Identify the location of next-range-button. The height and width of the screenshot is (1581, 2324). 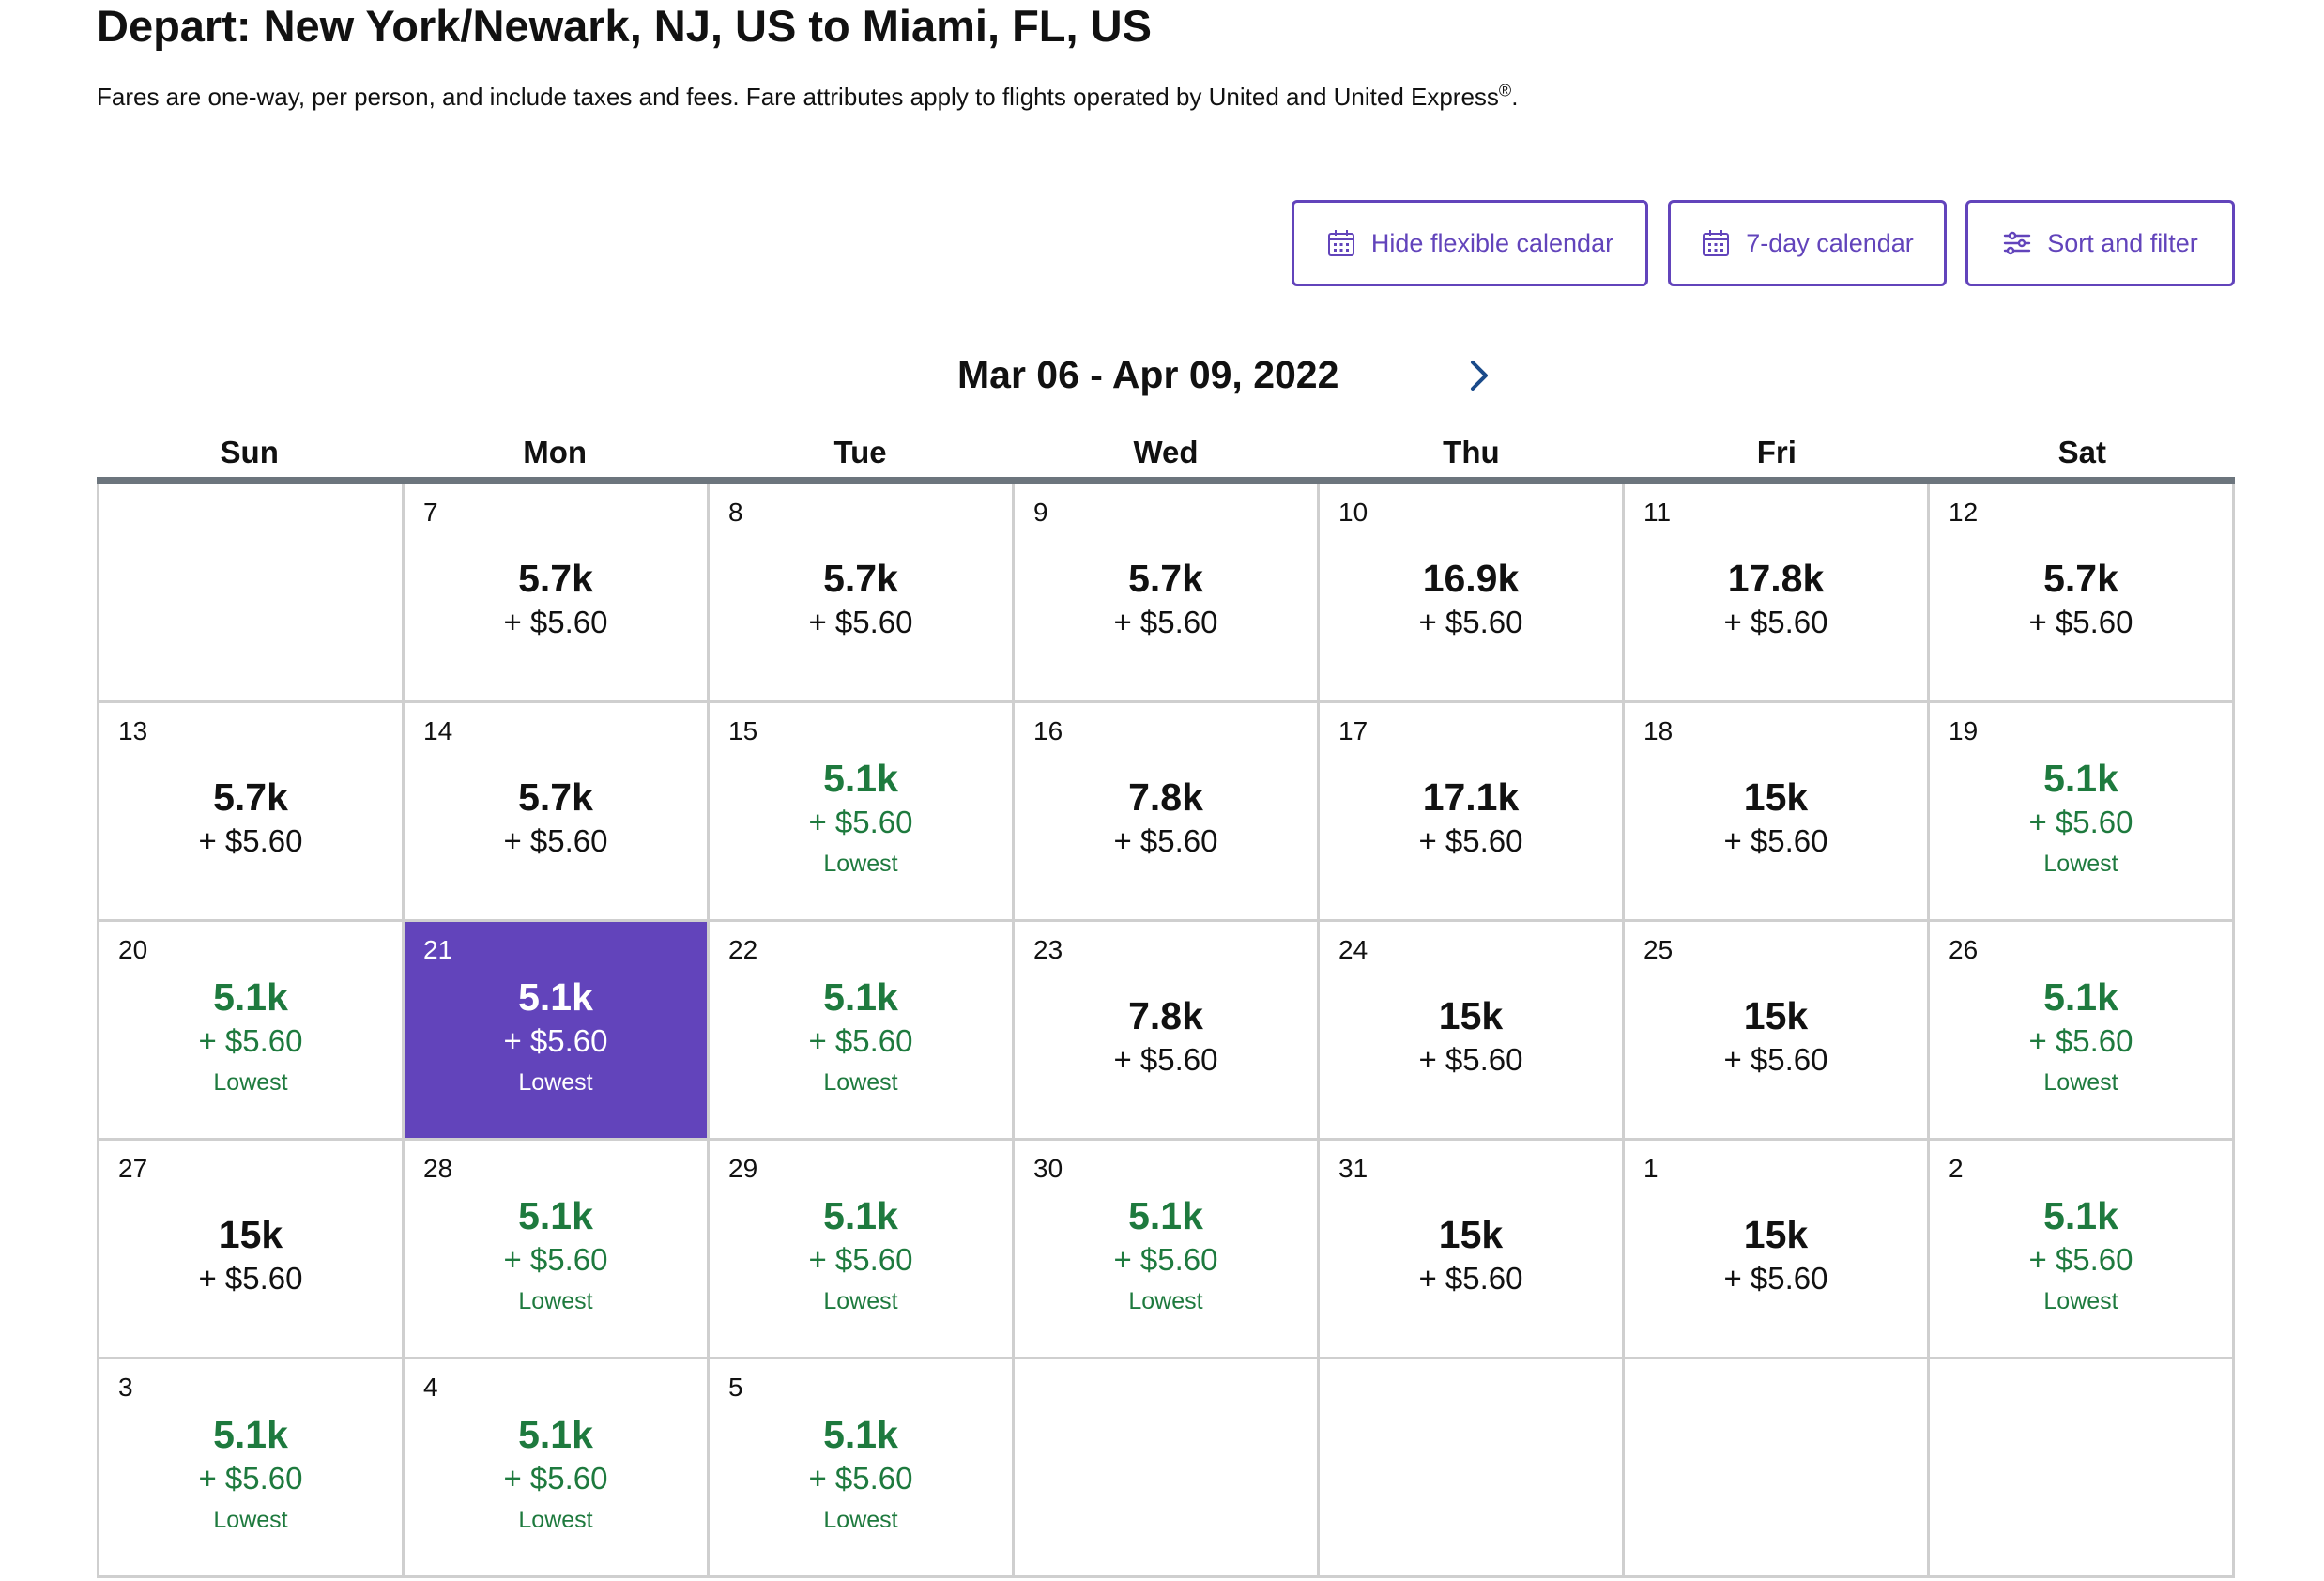
(1479, 375).